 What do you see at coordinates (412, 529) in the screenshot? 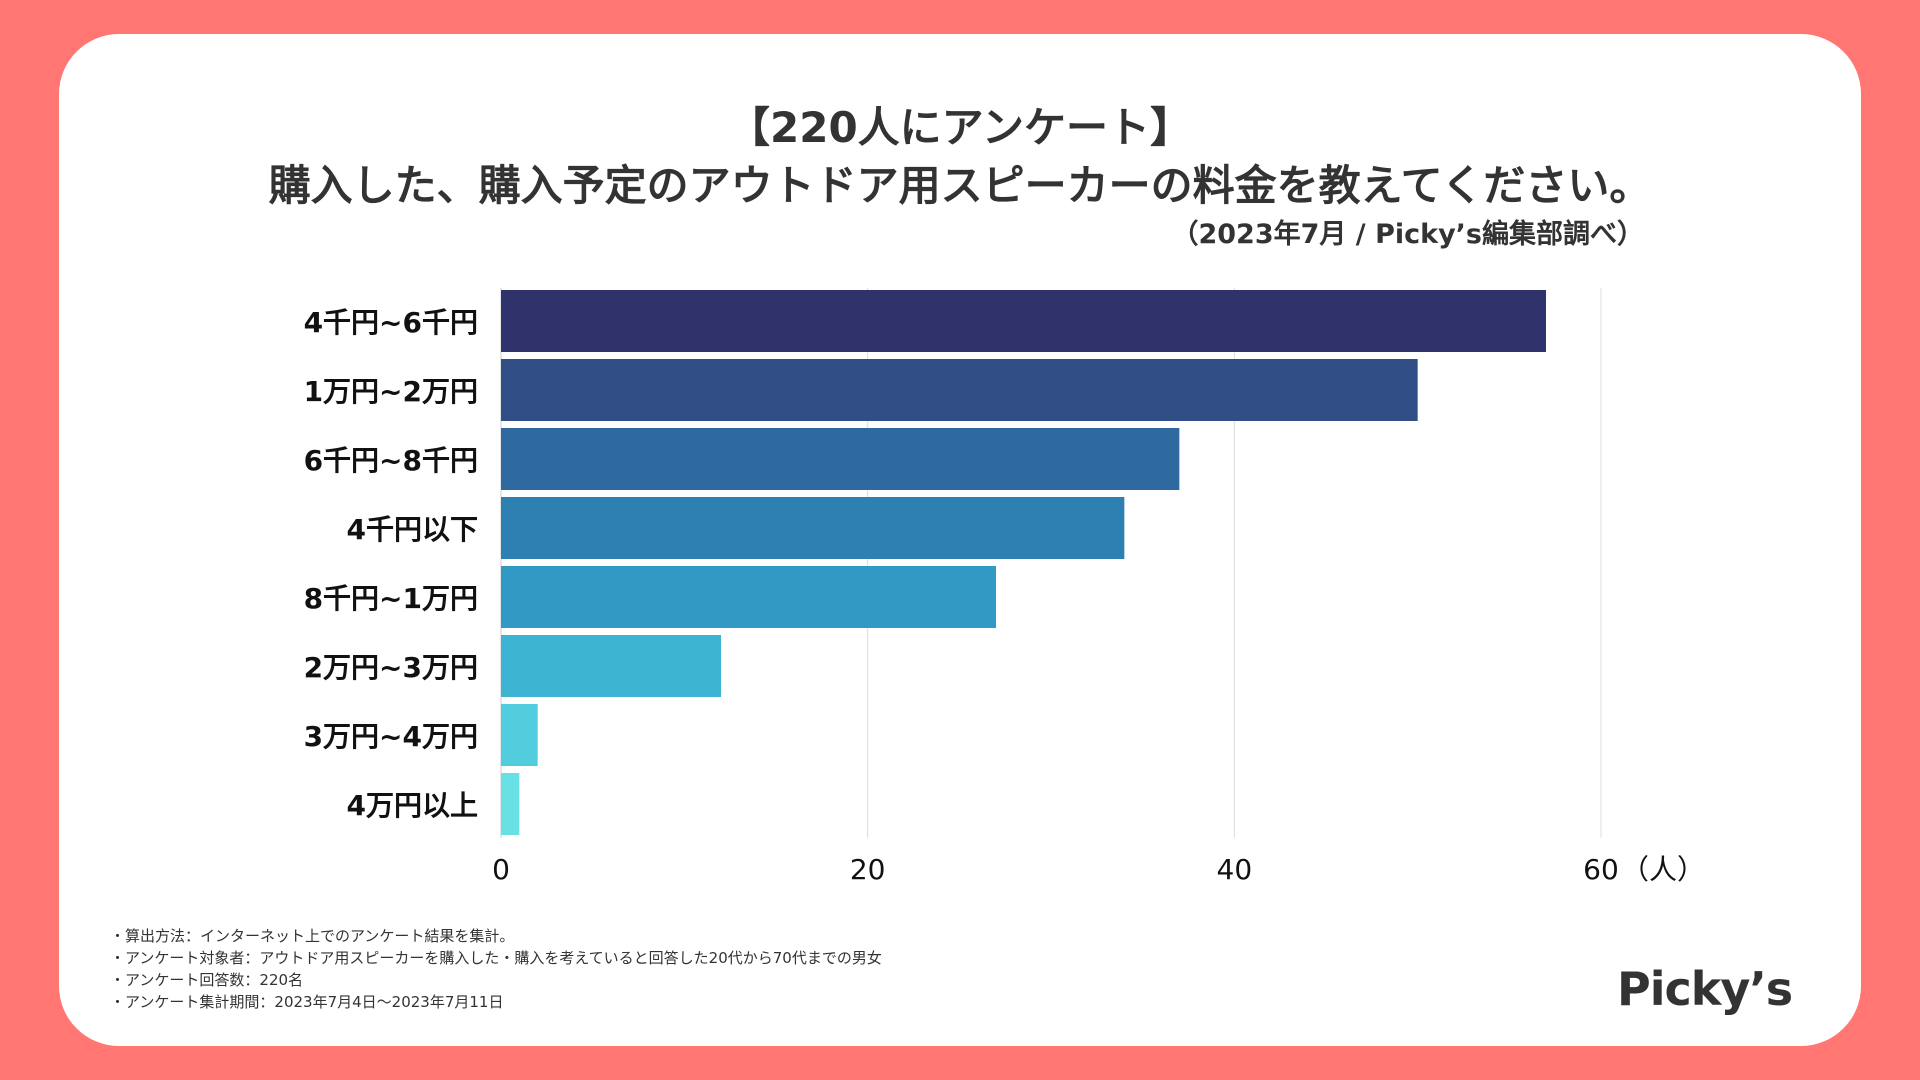
I see `category-label: 4千円以下` at bounding box center [412, 529].